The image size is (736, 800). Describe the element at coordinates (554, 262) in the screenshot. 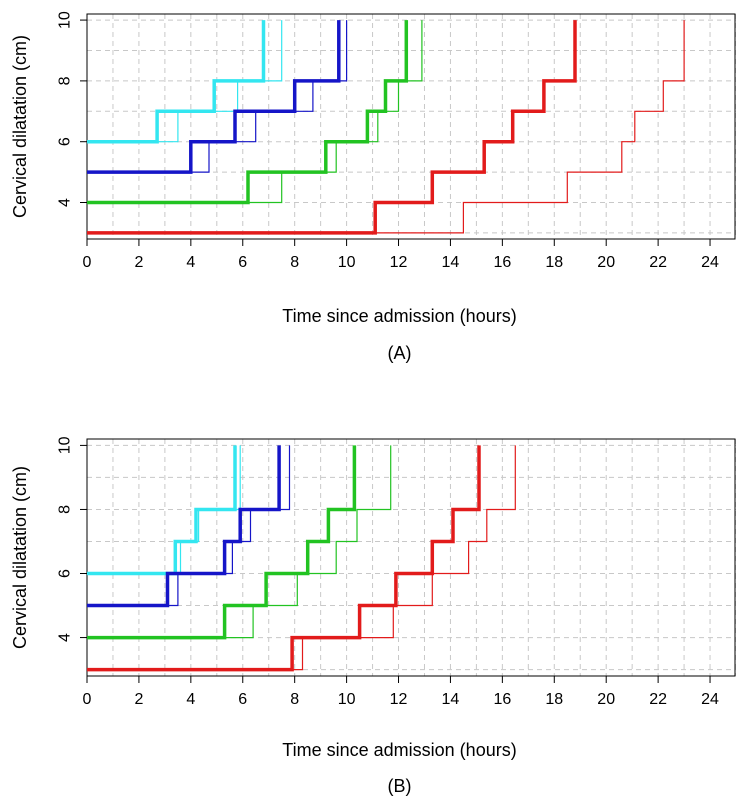

I see `chart-a-x-tick-label: 18` at that location.